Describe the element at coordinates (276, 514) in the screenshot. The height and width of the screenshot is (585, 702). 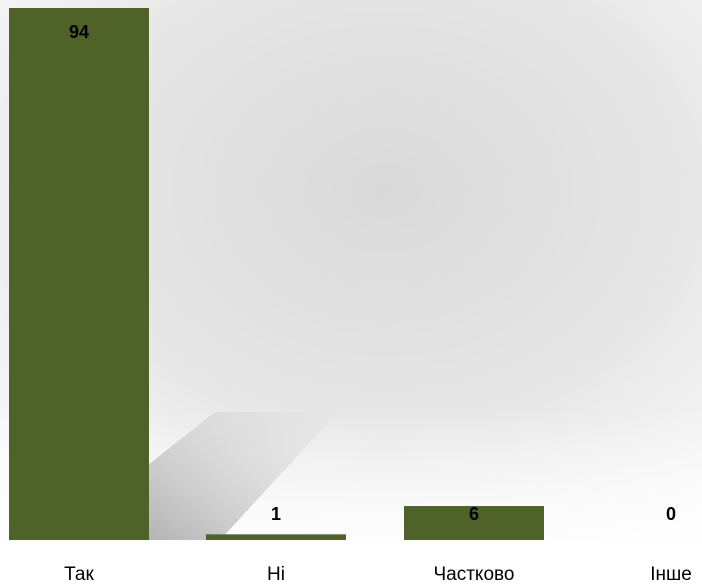
I see `data-label-1: 1` at that location.